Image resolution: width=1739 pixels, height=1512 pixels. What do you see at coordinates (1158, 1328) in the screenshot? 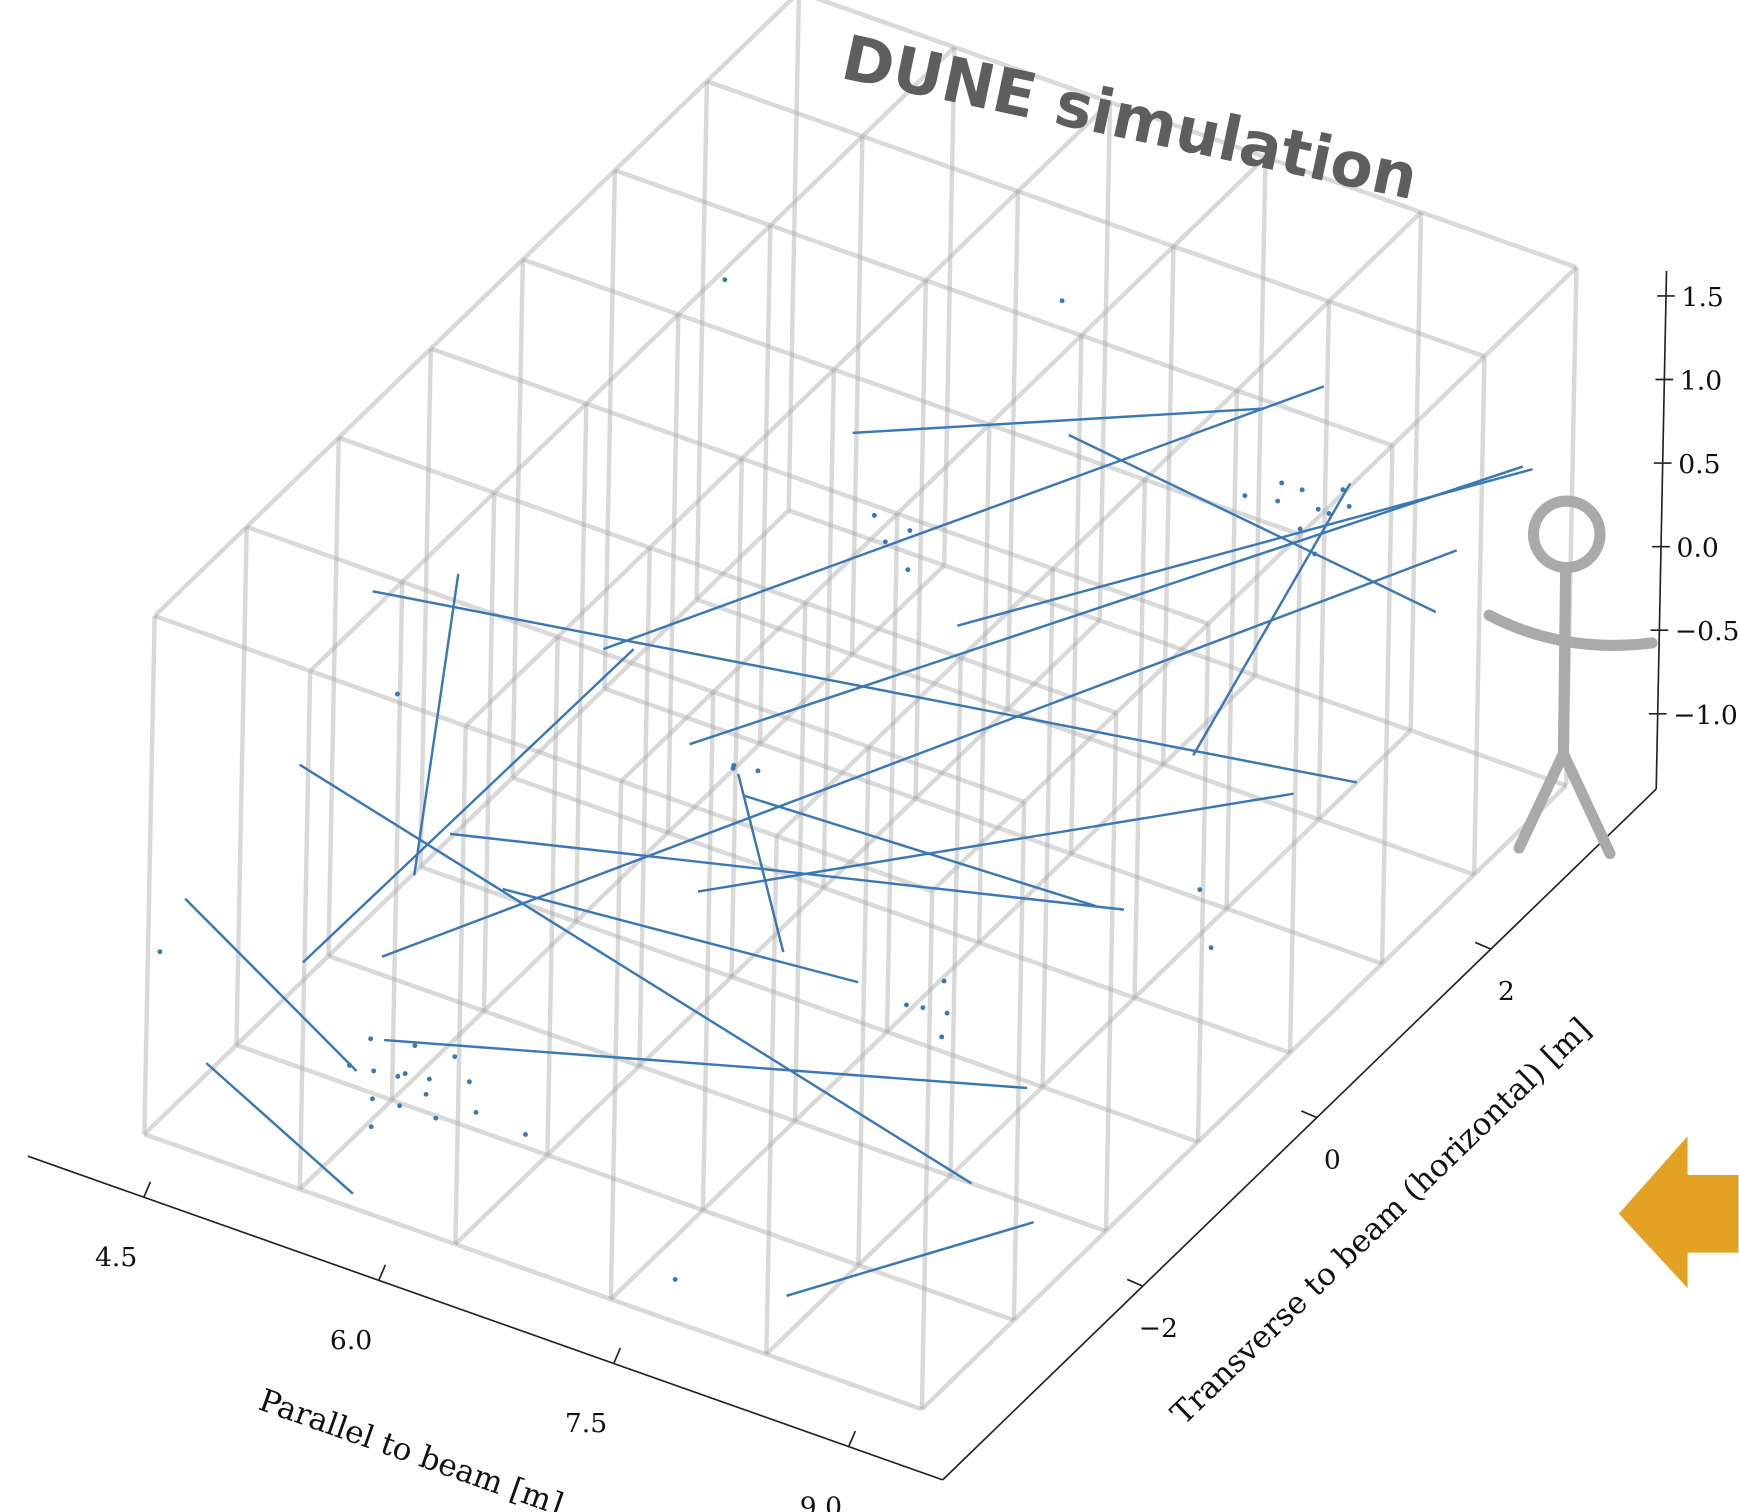
I see `y-tick-label: −2` at bounding box center [1158, 1328].